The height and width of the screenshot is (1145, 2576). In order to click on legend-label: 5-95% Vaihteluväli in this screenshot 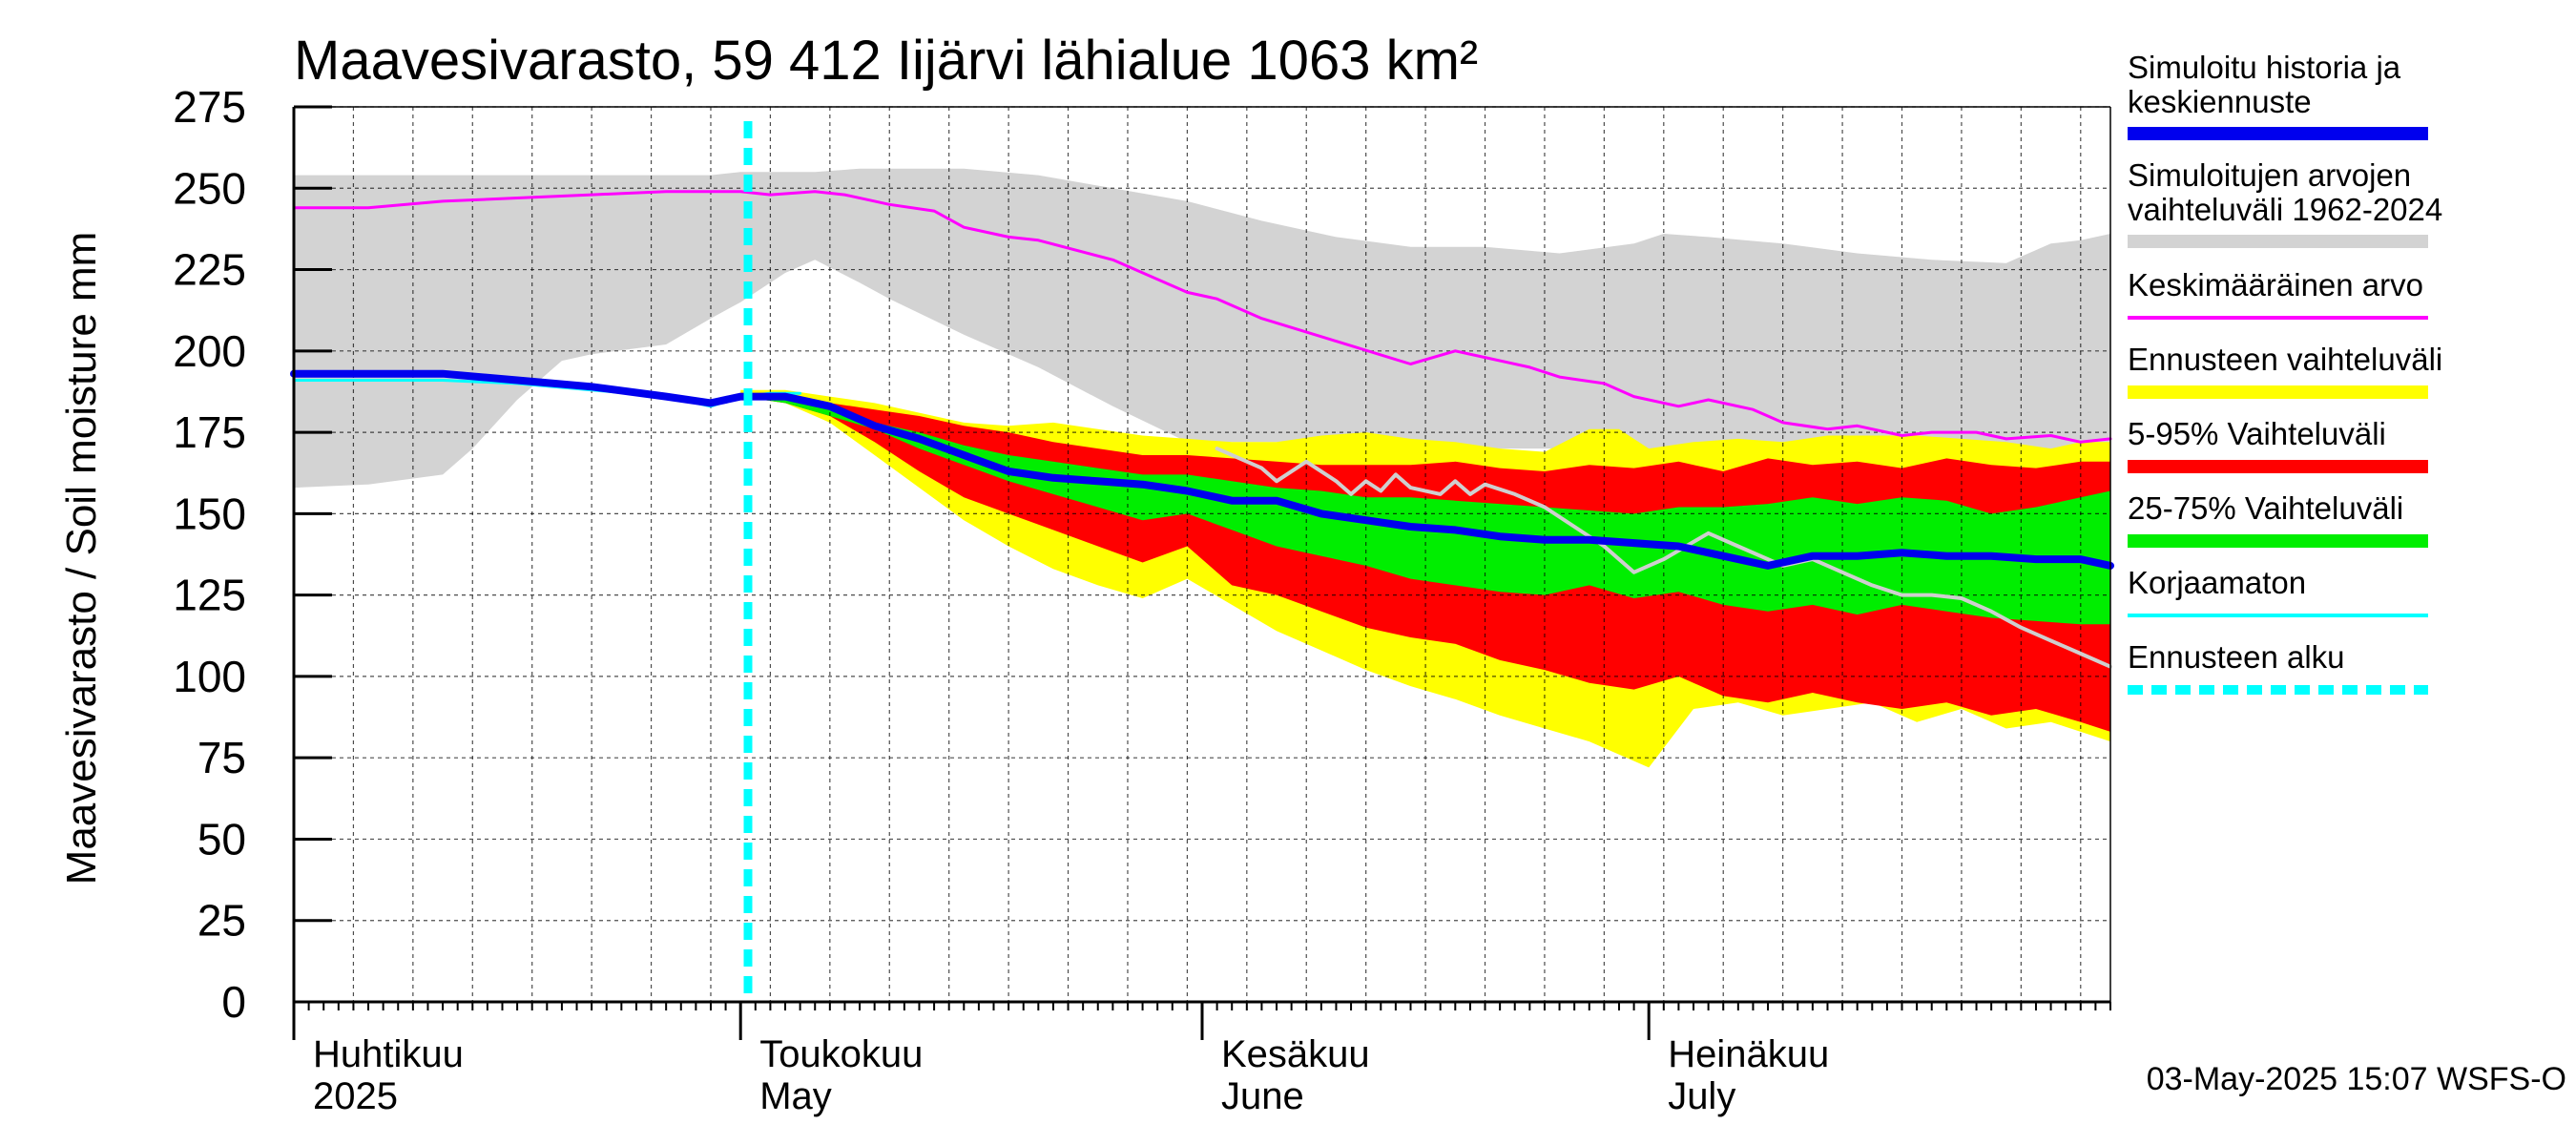, I will do `click(2257, 433)`.